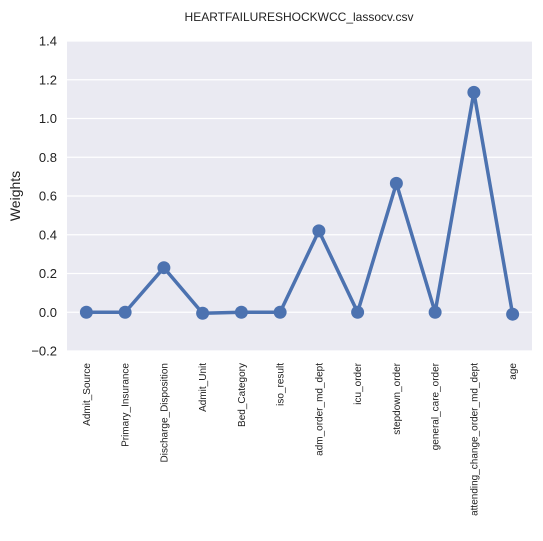 This screenshot has height=541, width=543. I want to click on x-tick-label: adm_order_md_dept, so click(319, 409).